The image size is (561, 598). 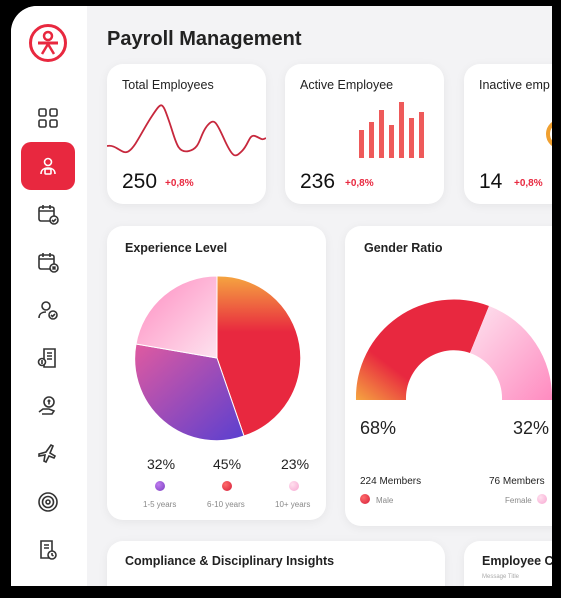 What do you see at coordinates (391, 130) in the screenshot?
I see `bar-chart-mini` at bounding box center [391, 130].